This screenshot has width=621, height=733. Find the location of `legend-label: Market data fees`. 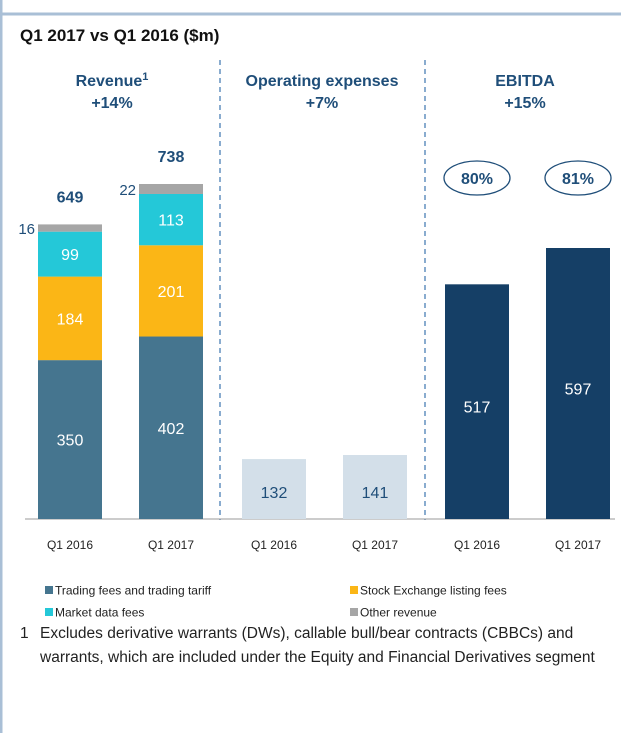

legend-label: Market data fees is located at coordinates (99, 613).